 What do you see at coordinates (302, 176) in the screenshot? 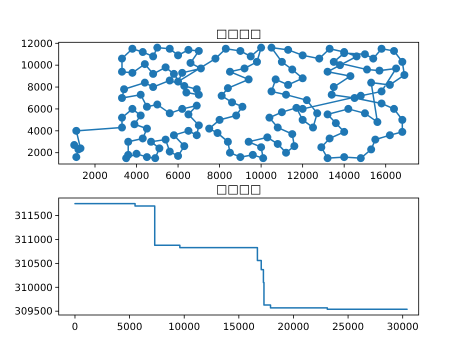
I see `x-tick-label: 12000` at bounding box center [302, 176].